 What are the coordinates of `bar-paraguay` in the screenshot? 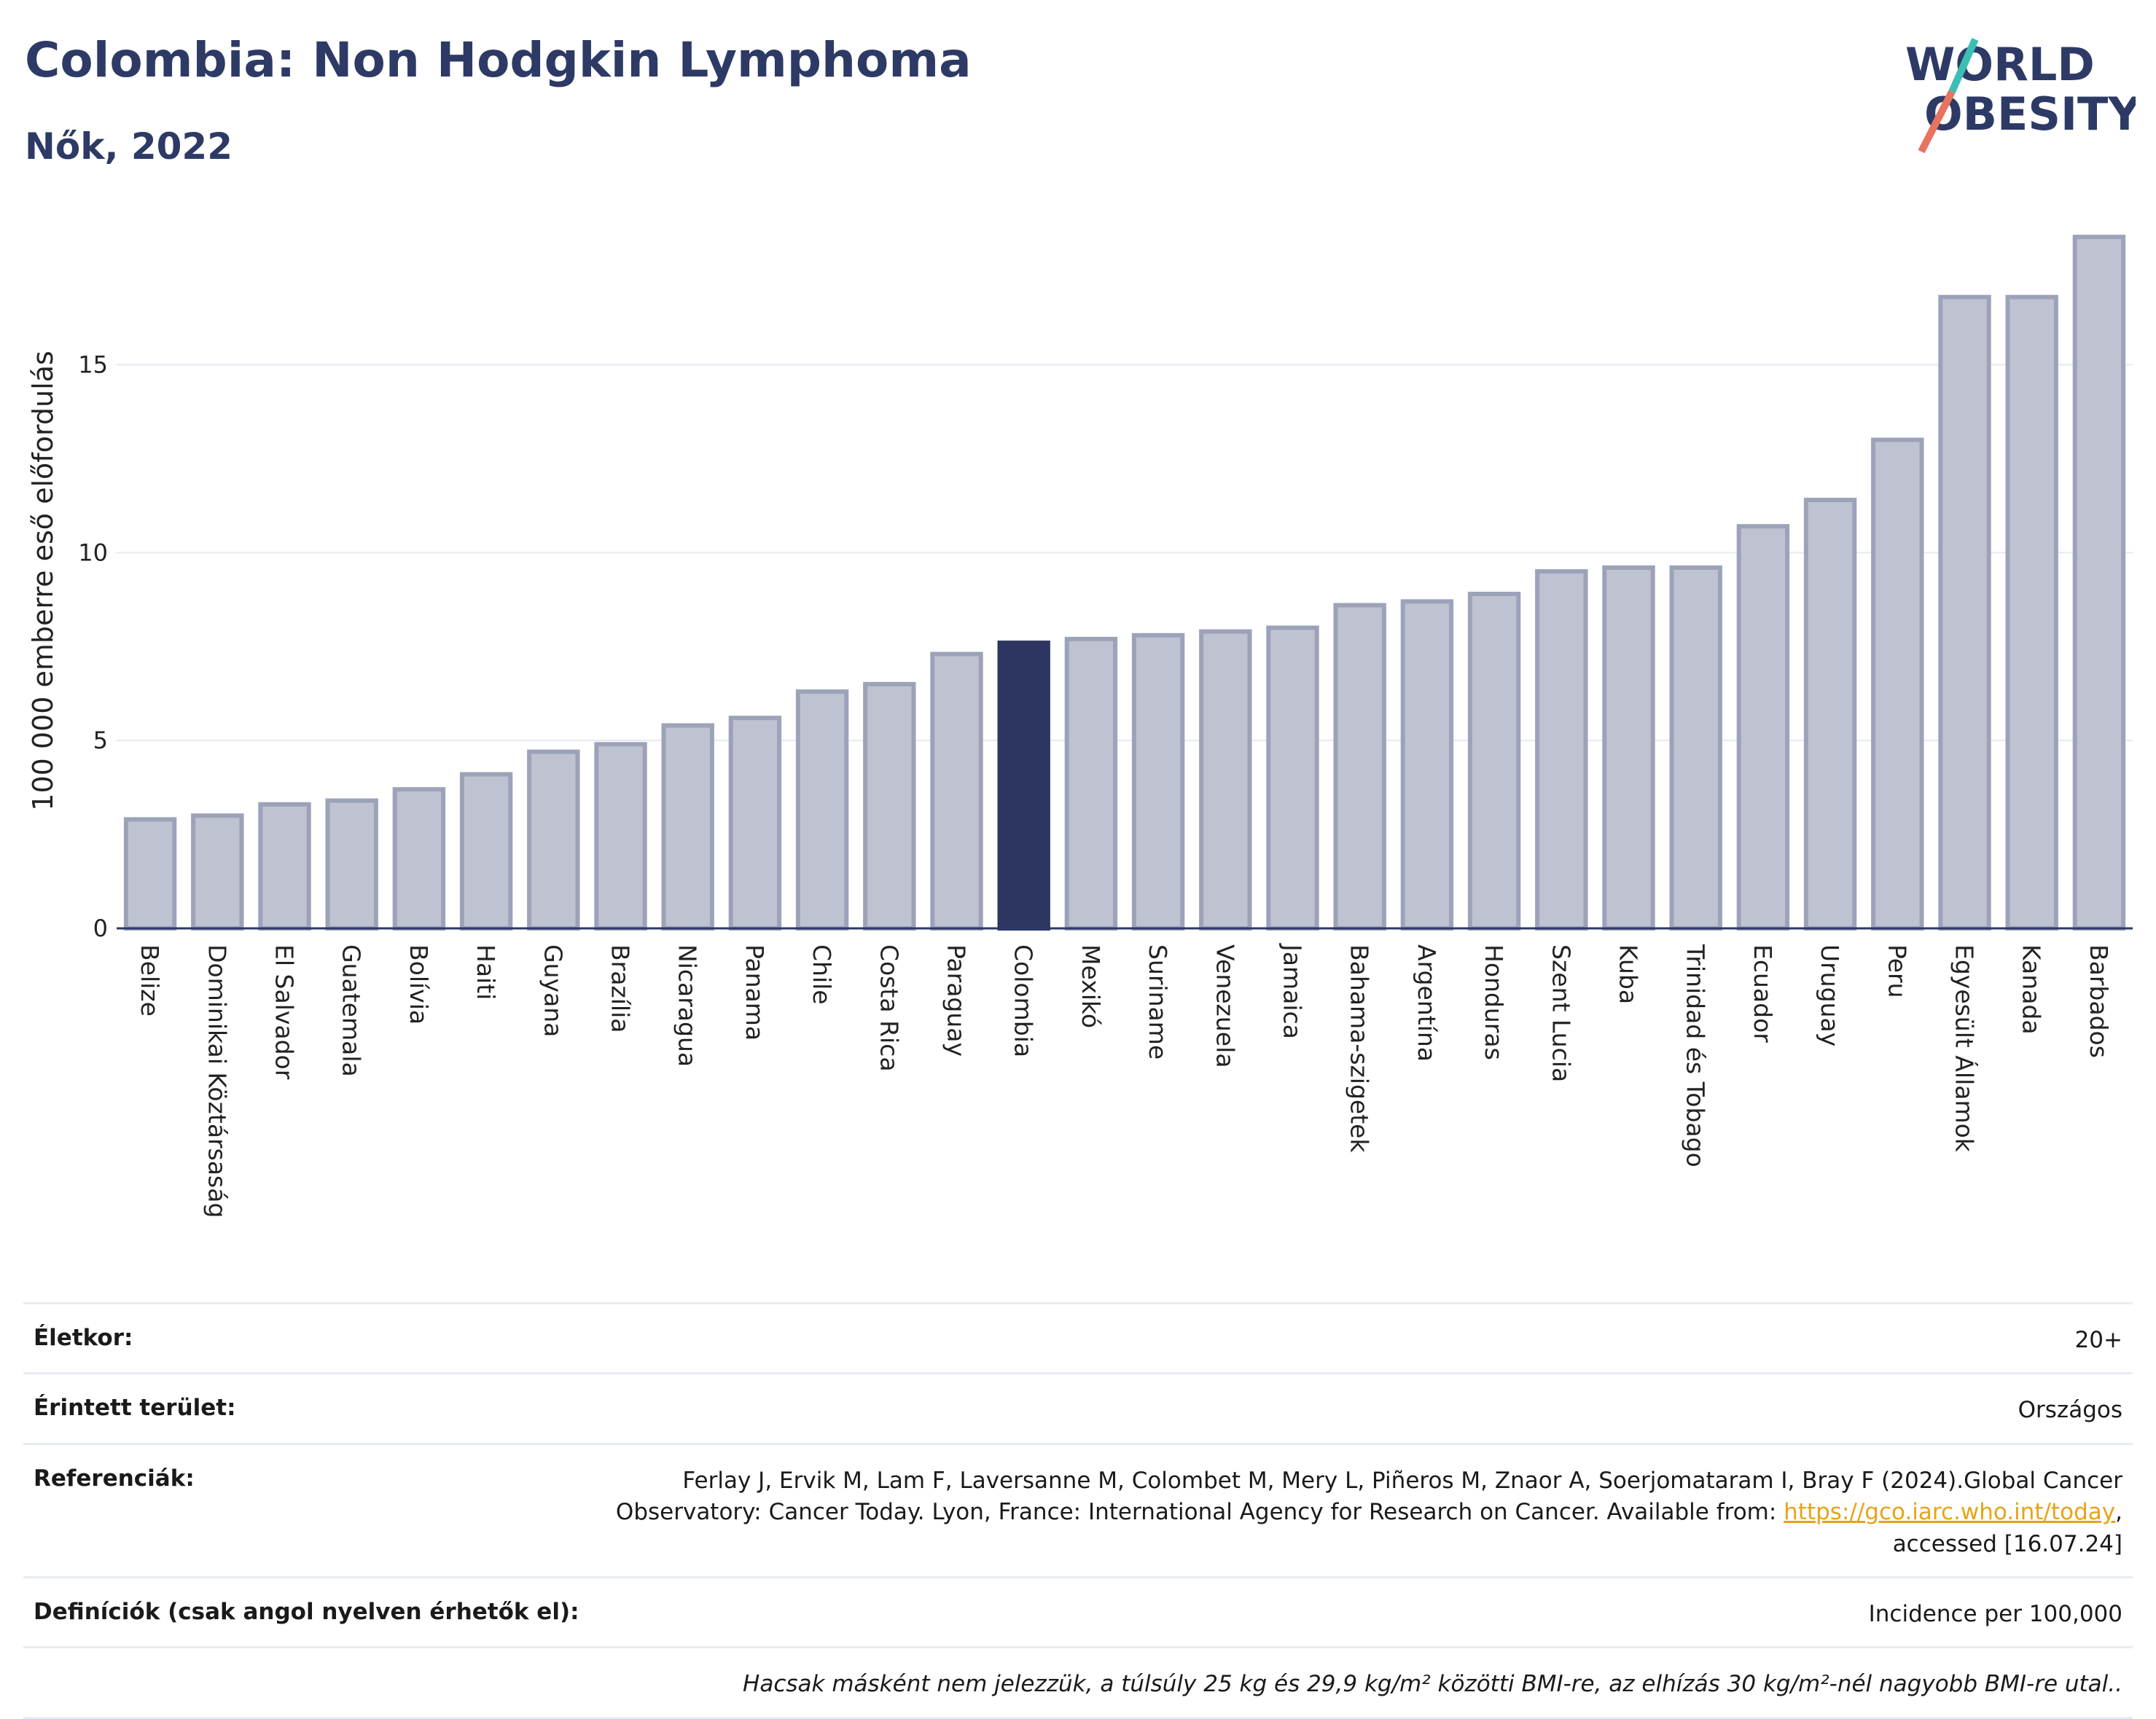 It's located at (957, 791).